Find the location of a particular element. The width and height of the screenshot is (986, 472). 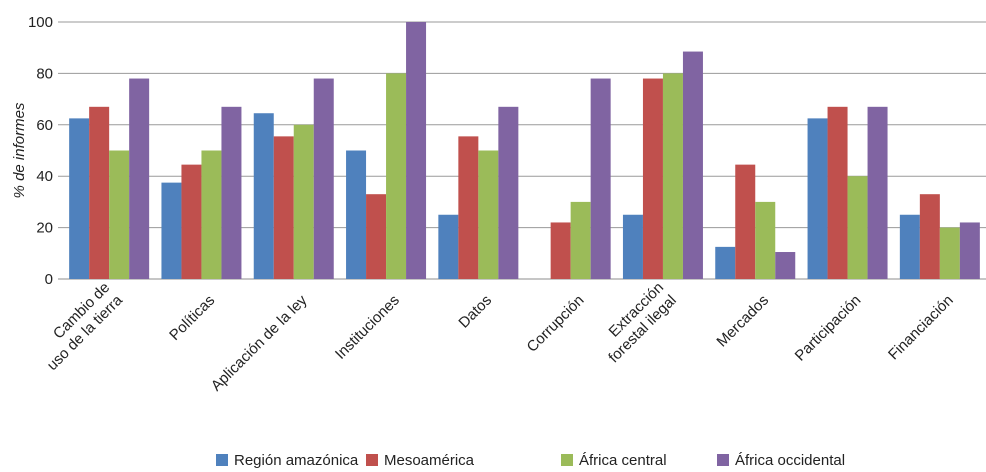

legend-item: África central is located at coordinates (614, 460).